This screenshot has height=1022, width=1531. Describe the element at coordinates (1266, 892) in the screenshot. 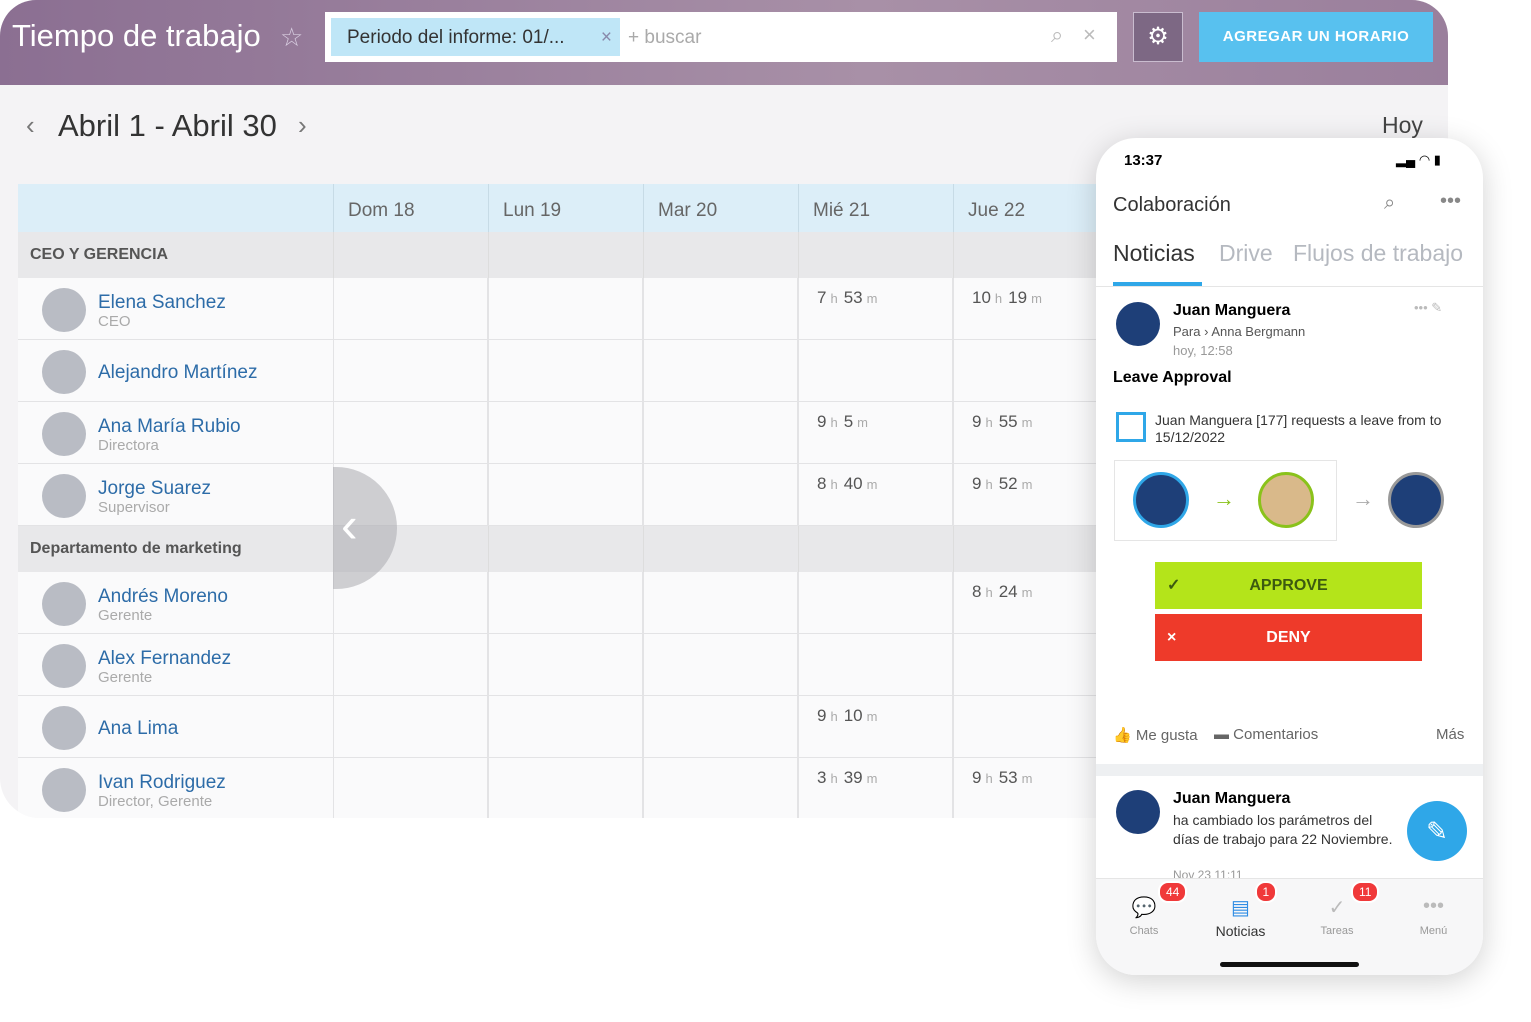

I see `badge: 1` at that location.